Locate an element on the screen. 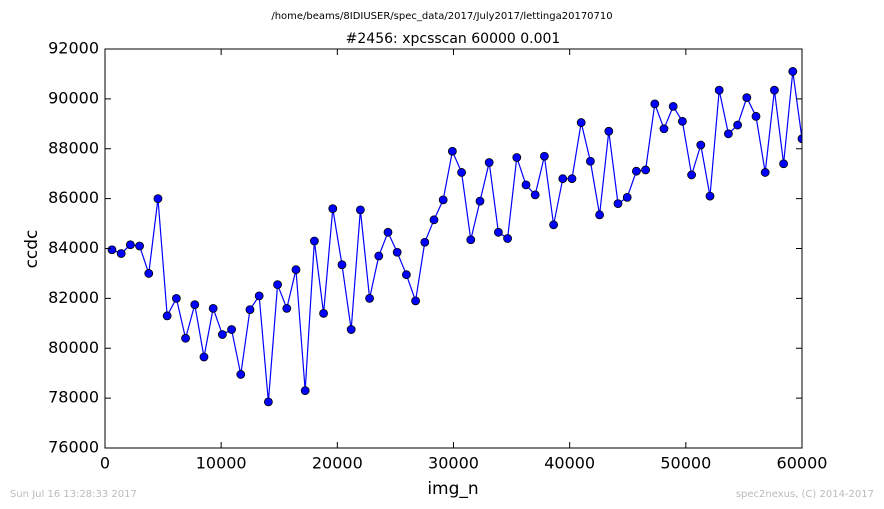 This screenshot has height=509, width=884. footer-credit: spec2nexus, (C) 2014-2017 is located at coordinates (805, 494).